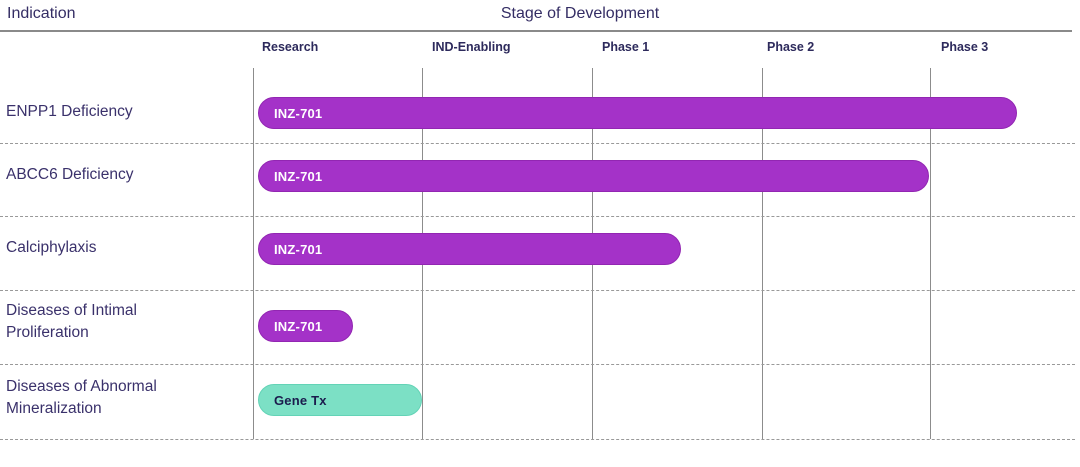  Describe the element at coordinates (626, 47) in the screenshot. I see `column-header-phase-1: Phase 1` at that location.